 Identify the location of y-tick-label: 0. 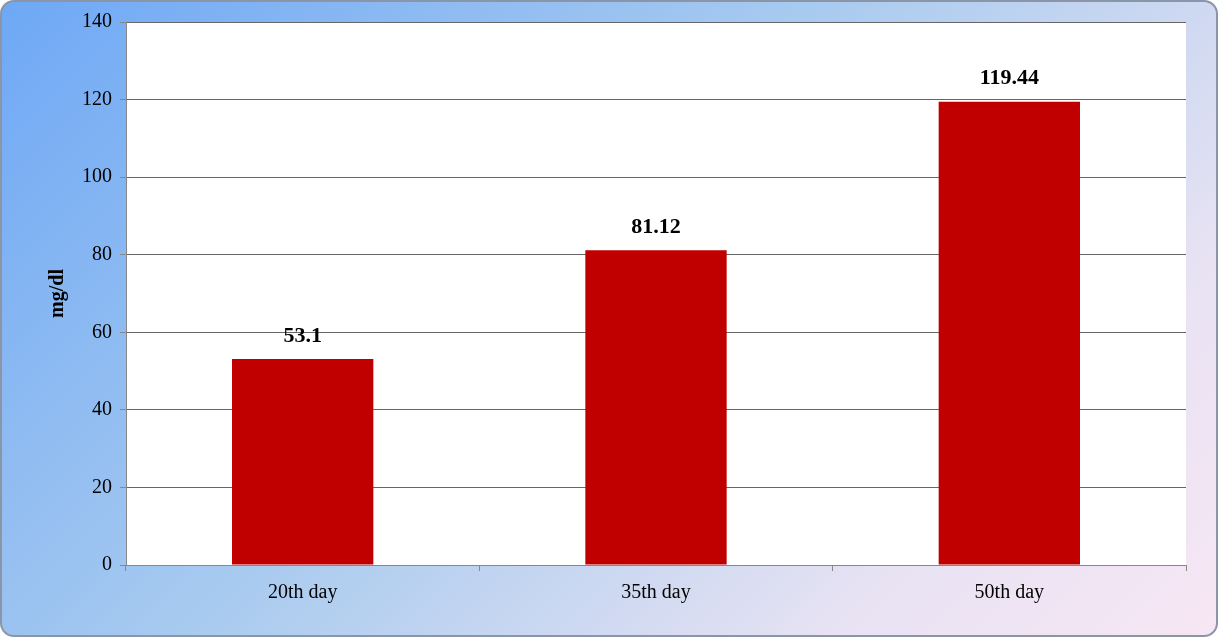
(107, 563).